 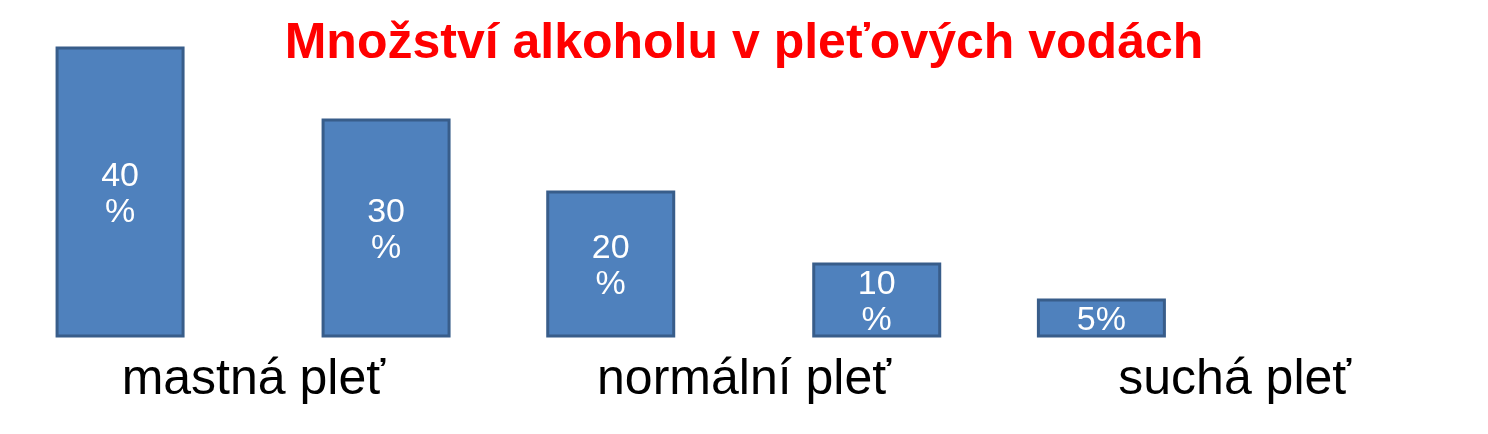 What do you see at coordinates (1235, 377) in the screenshot?
I see `x-tick-label: suchá pleť` at bounding box center [1235, 377].